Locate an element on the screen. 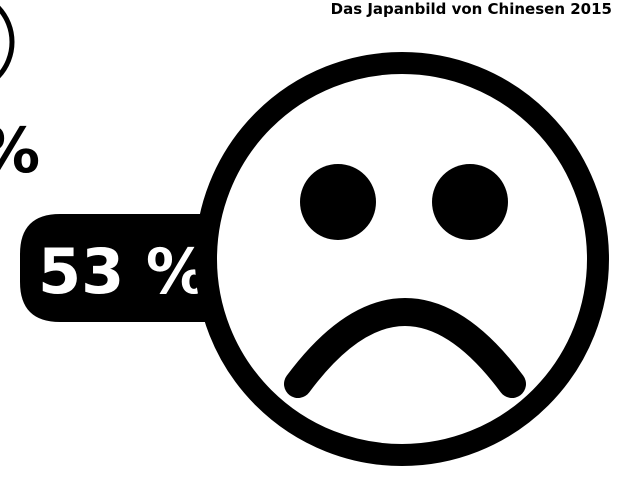 The width and height of the screenshot is (626, 480). left-eye is located at coordinates (338, 202).